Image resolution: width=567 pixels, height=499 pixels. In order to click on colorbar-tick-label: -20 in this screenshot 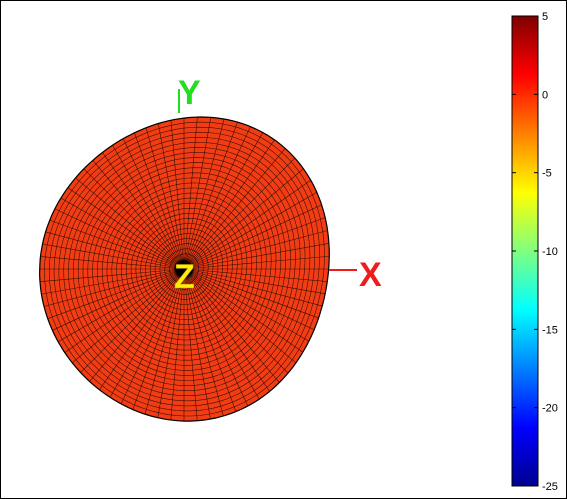, I will do `click(550, 409)`.